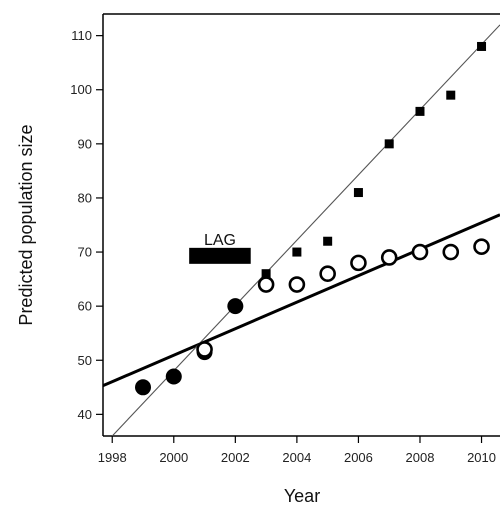  What do you see at coordinates (85, 143) in the screenshot?
I see `y-tick-label: 90` at bounding box center [85, 143].